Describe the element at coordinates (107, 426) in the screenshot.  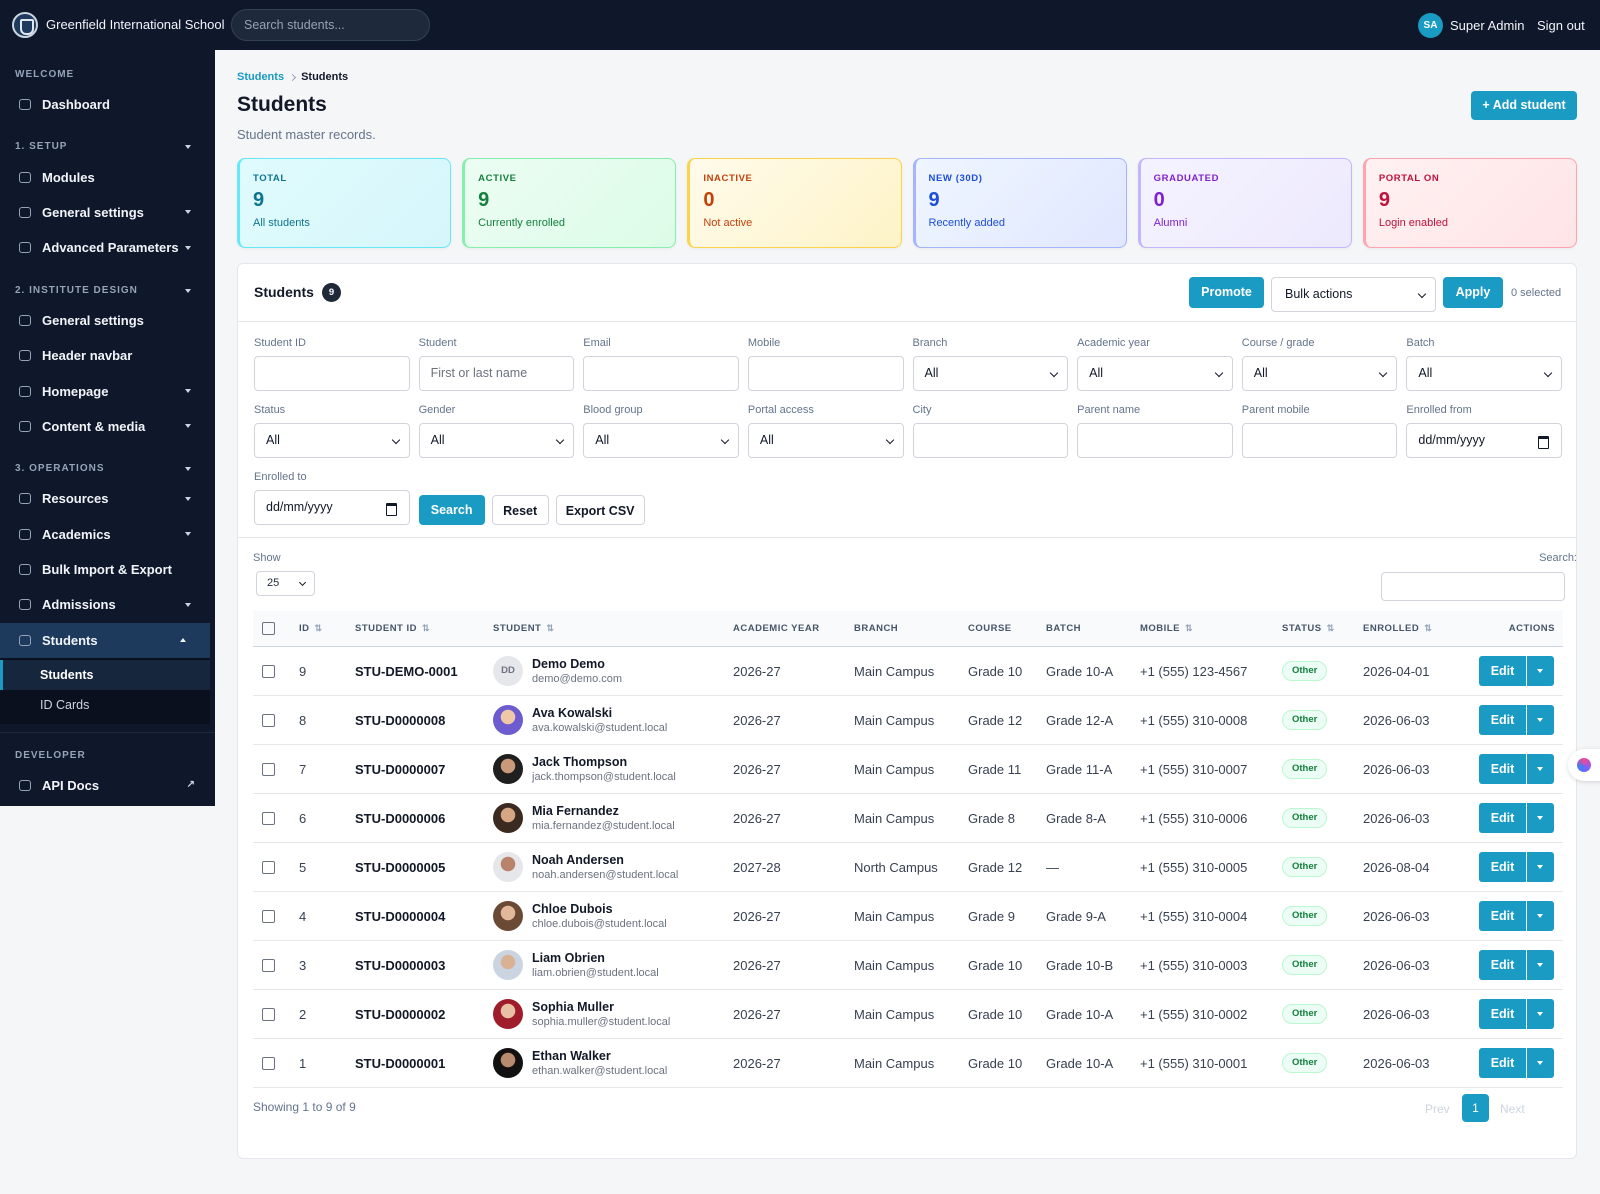
I see `nav-item: Content & media` at that location.